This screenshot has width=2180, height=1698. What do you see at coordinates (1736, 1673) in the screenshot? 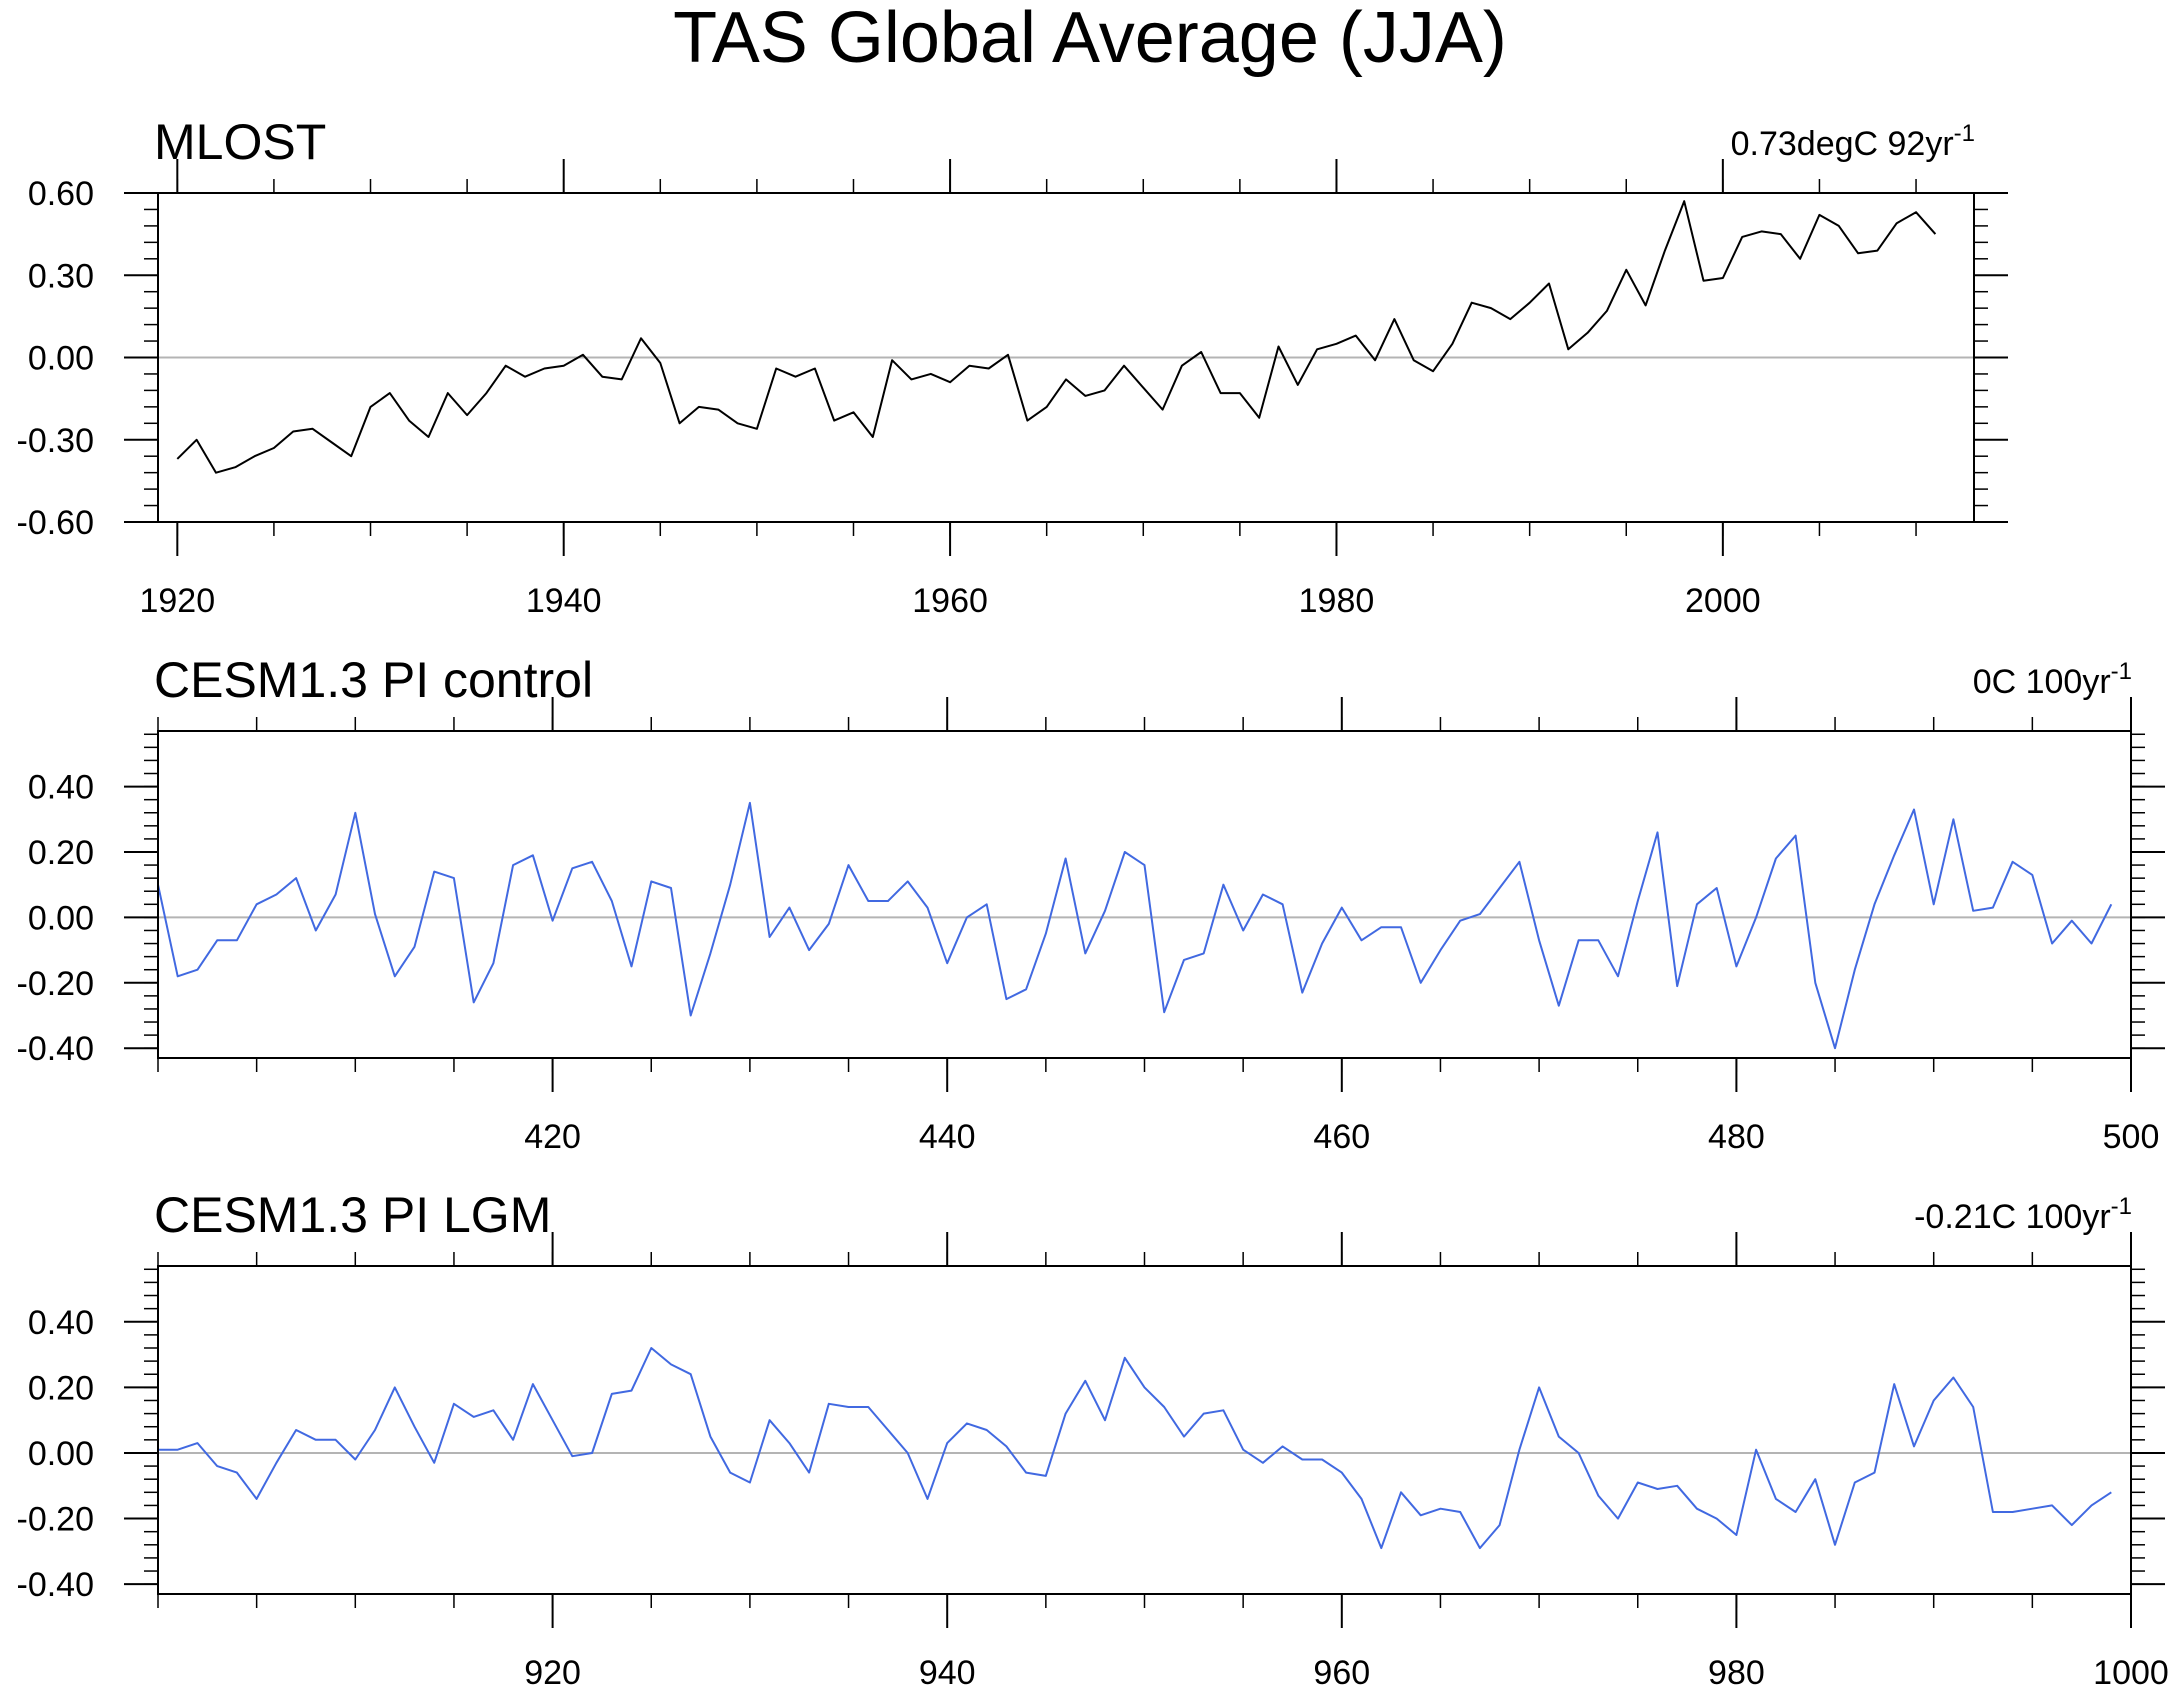
I see `x-tick-label: 980` at bounding box center [1736, 1673].